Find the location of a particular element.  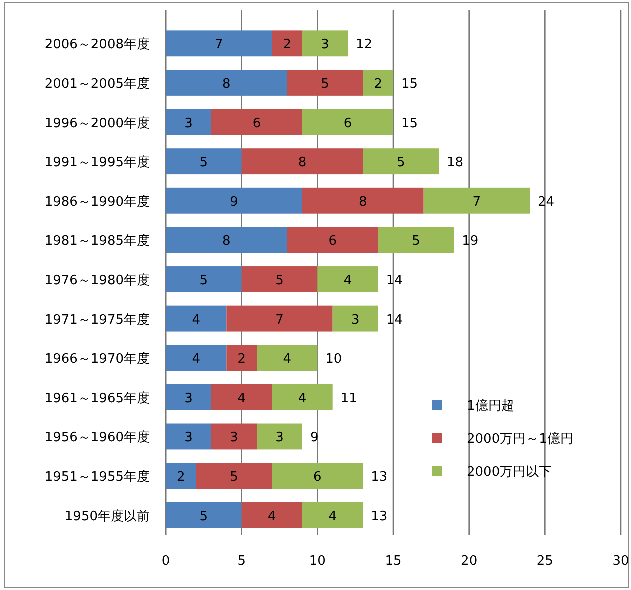

y-tick-label: 2001～2005年度 is located at coordinates (97, 84).